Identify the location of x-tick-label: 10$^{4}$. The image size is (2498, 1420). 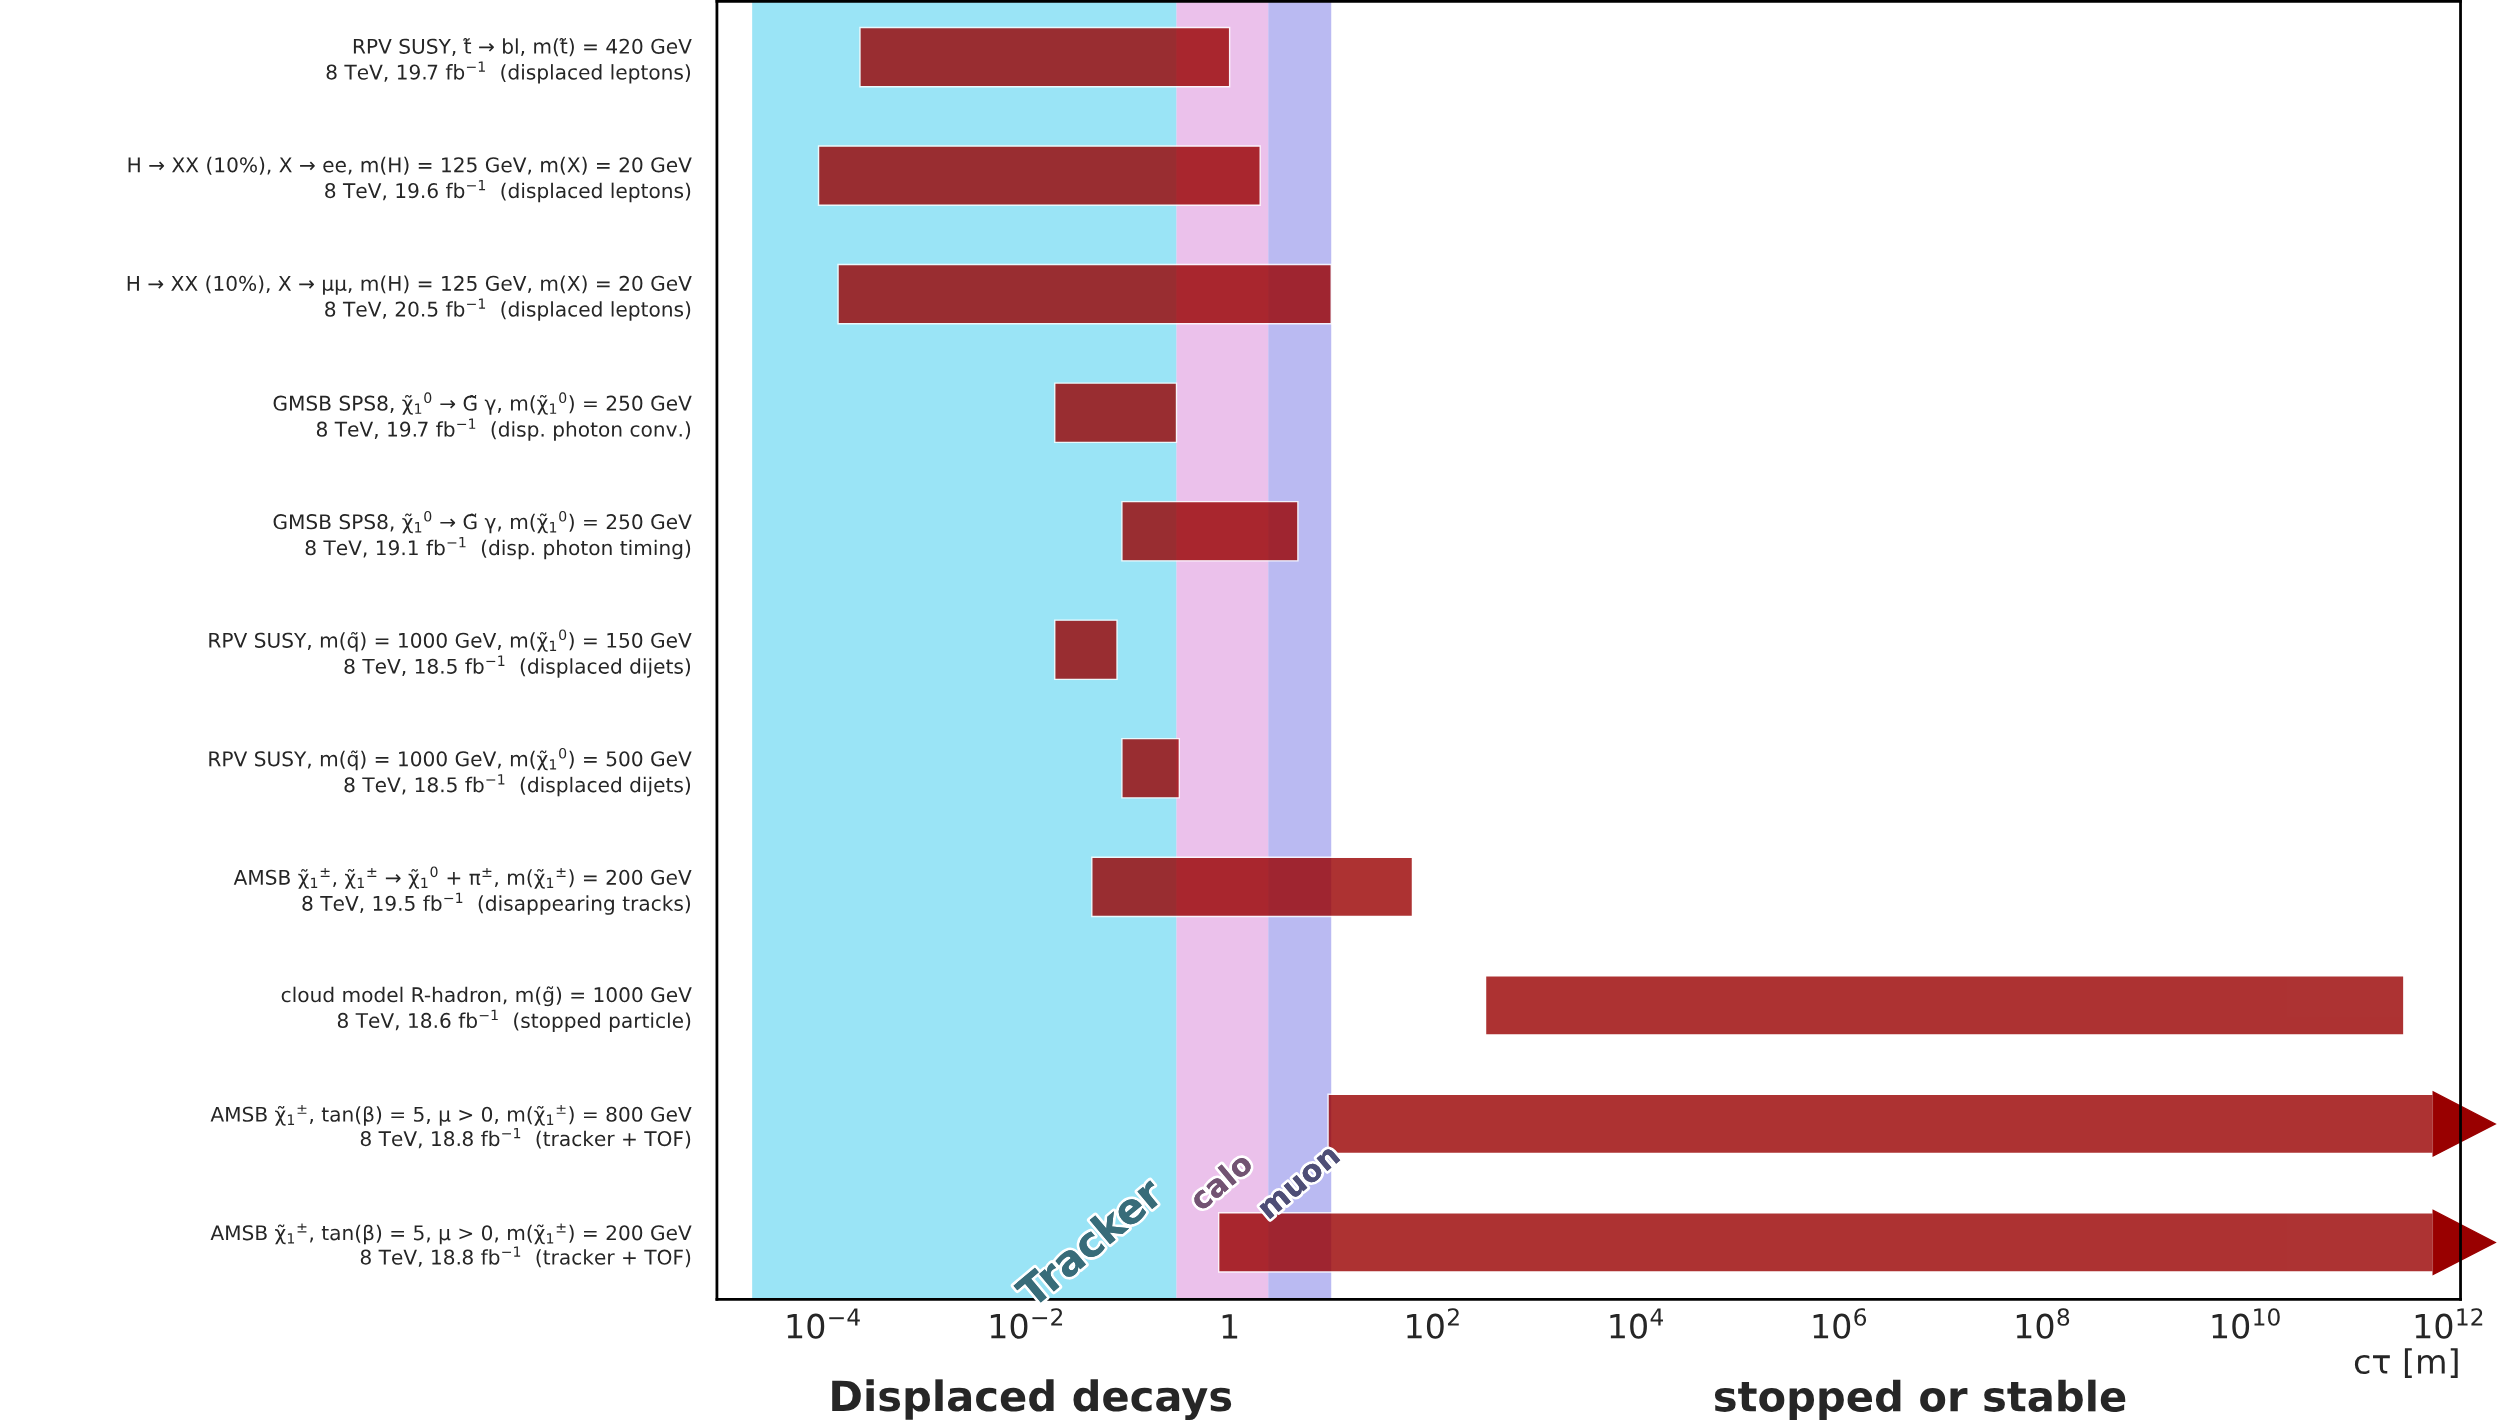
(1637, 1323).